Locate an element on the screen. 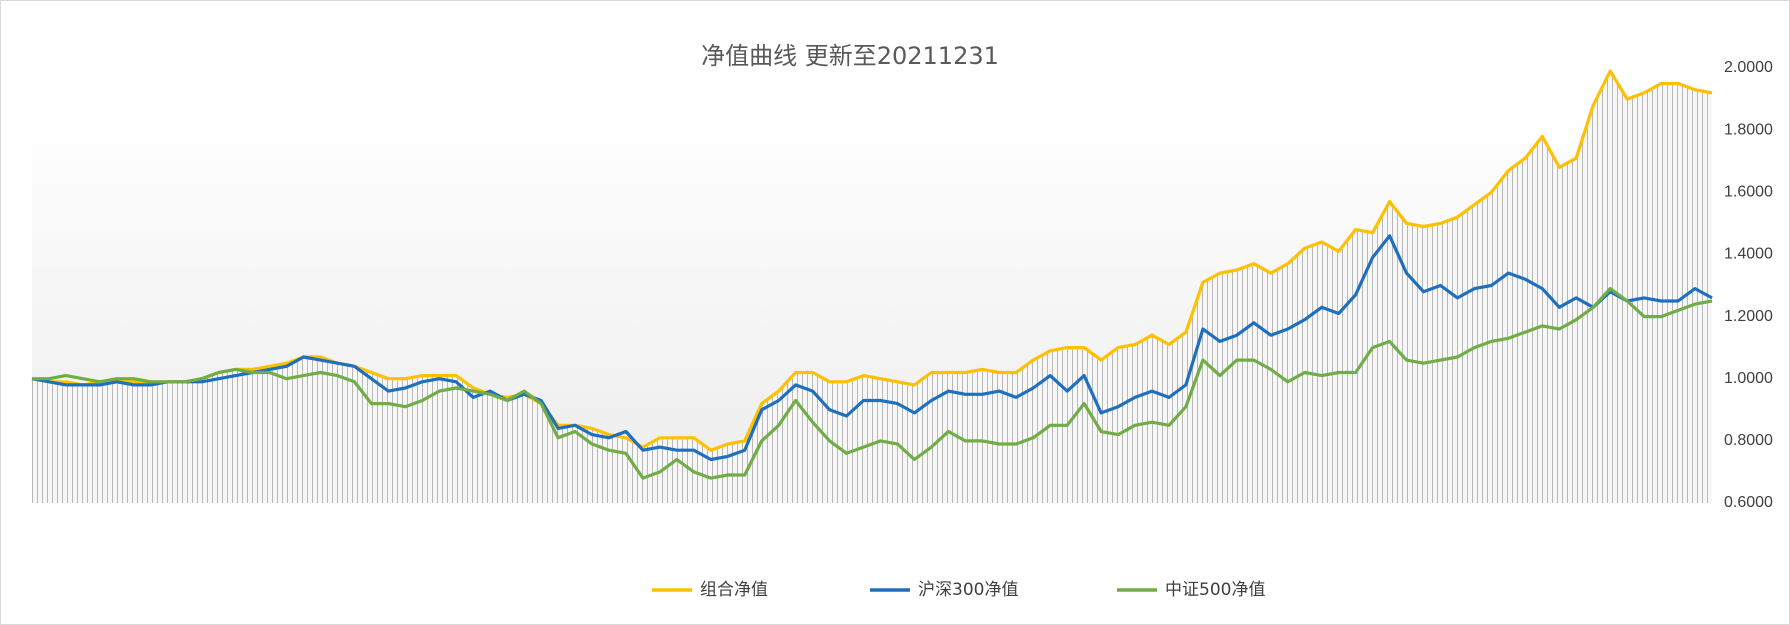 The image size is (1790, 625). y-tick-label: 0.8000 is located at coordinates (1748, 440).